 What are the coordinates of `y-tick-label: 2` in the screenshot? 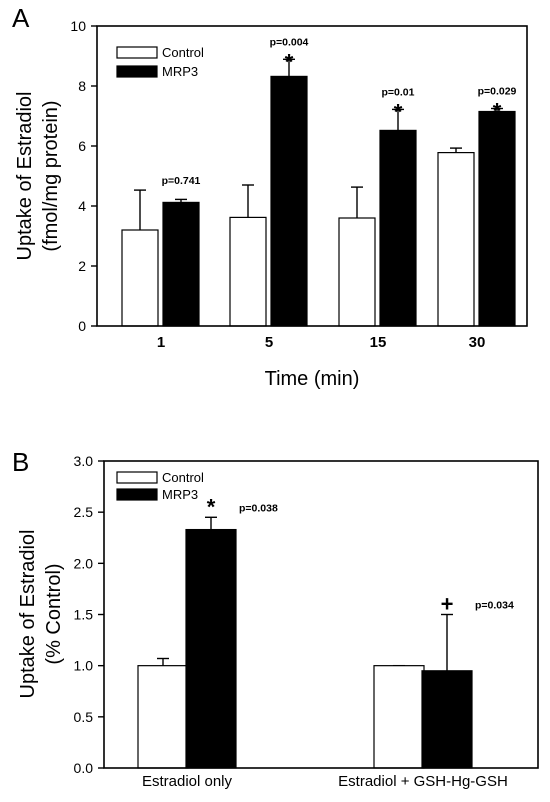 It's located at (82, 266).